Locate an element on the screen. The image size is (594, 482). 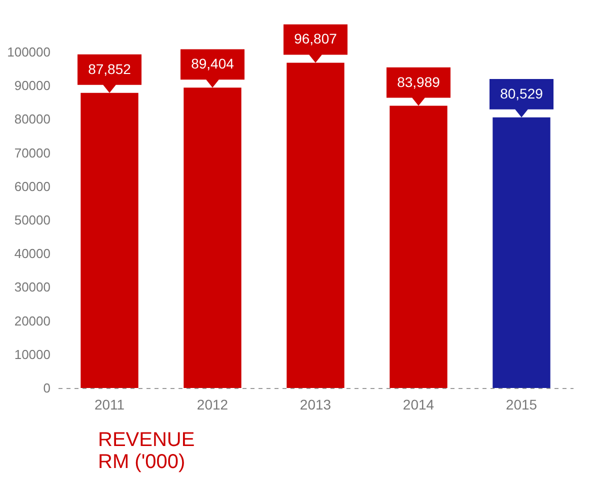
x-tick-label: 2015 is located at coordinates (522, 404).